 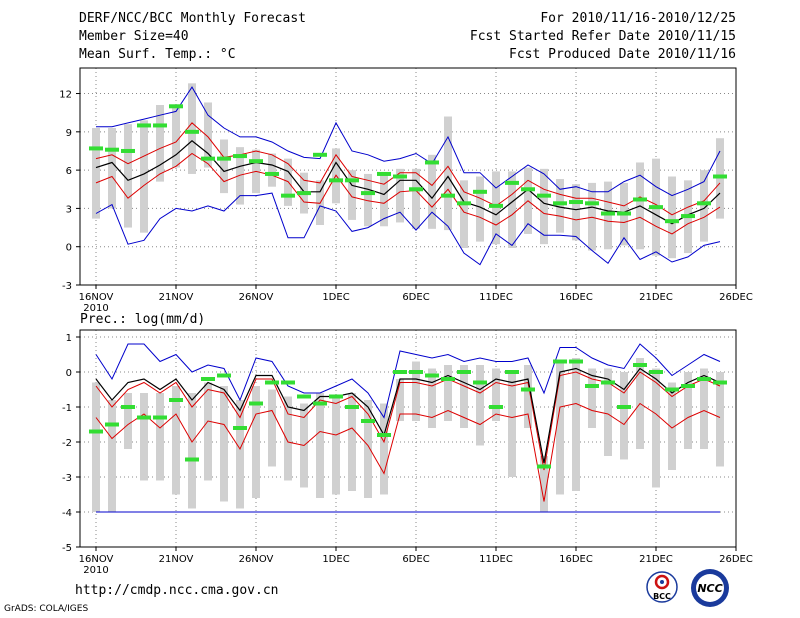 What do you see at coordinates (662, 587) in the screenshot?
I see `bcc-logo: BCC` at bounding box center [662, 587].